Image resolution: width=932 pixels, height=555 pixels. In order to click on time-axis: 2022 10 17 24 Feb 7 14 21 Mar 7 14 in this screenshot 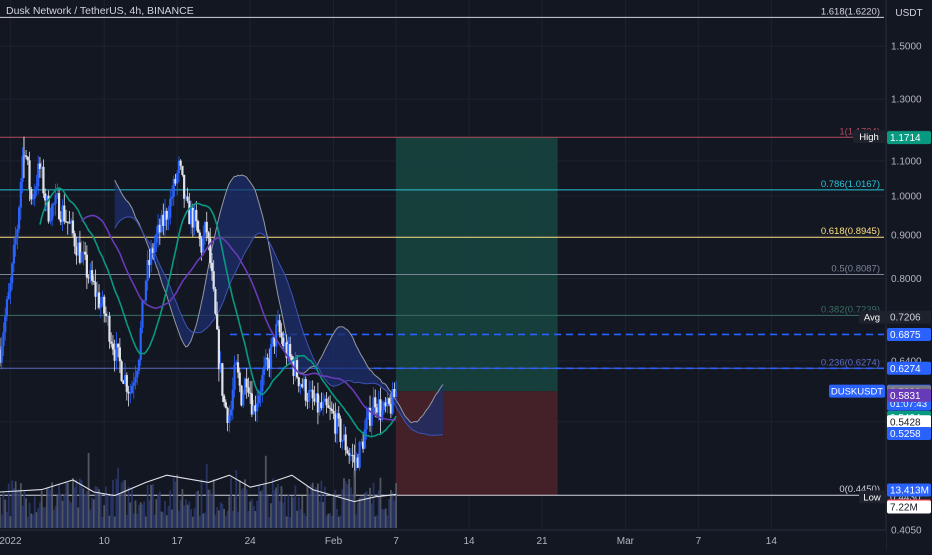, I will do `click(443, 539)`.